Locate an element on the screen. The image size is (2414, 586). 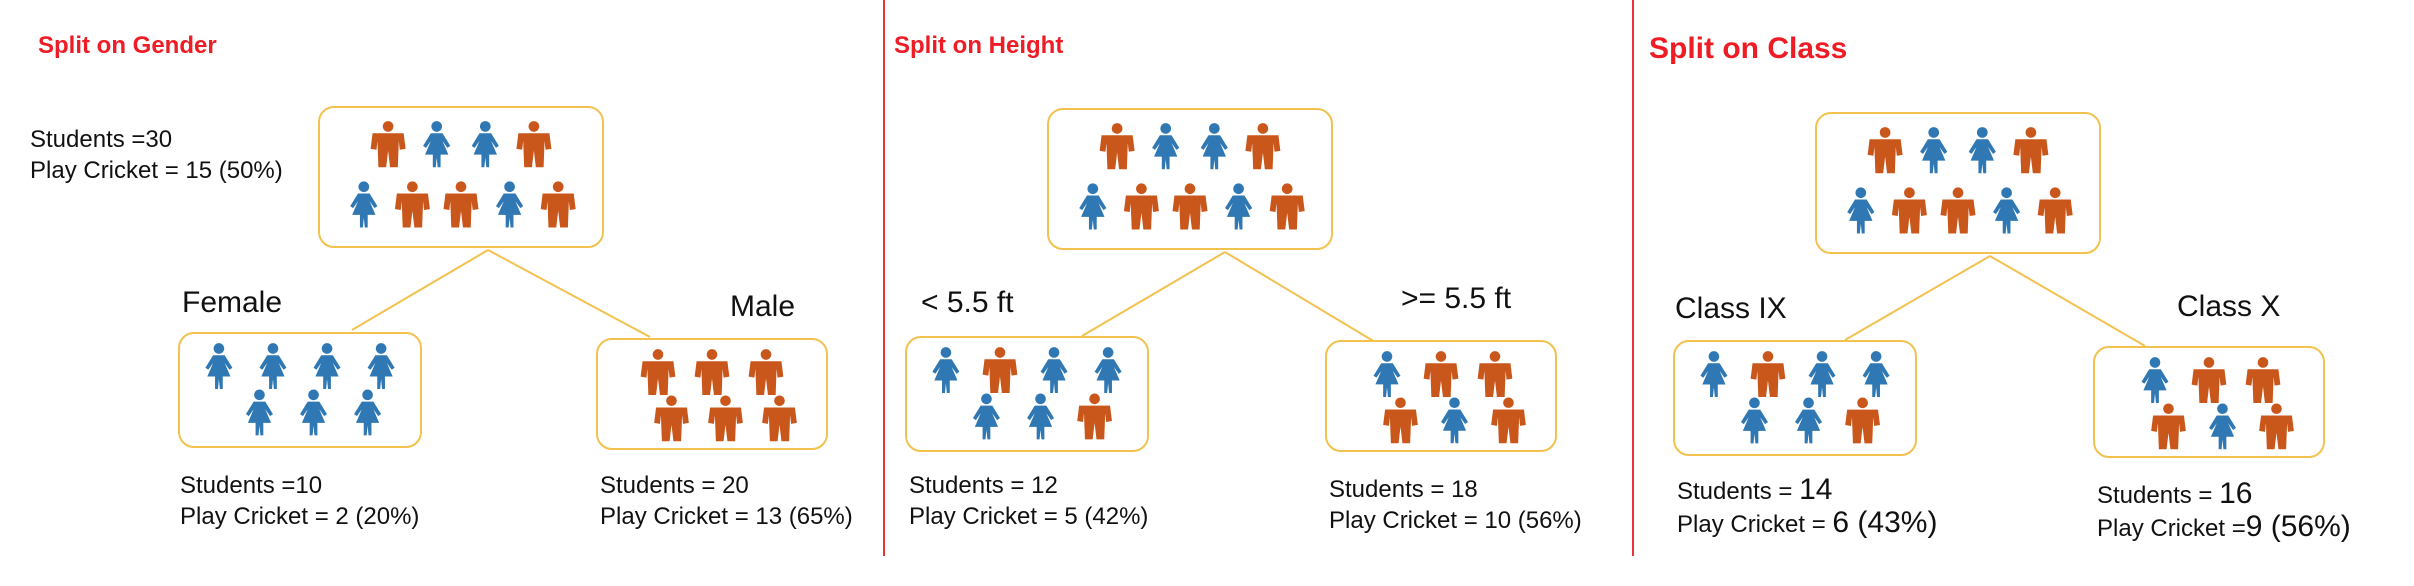
female-play-cricket: Play Cricket = 2 (20%) is located at coordinates (300, 516).